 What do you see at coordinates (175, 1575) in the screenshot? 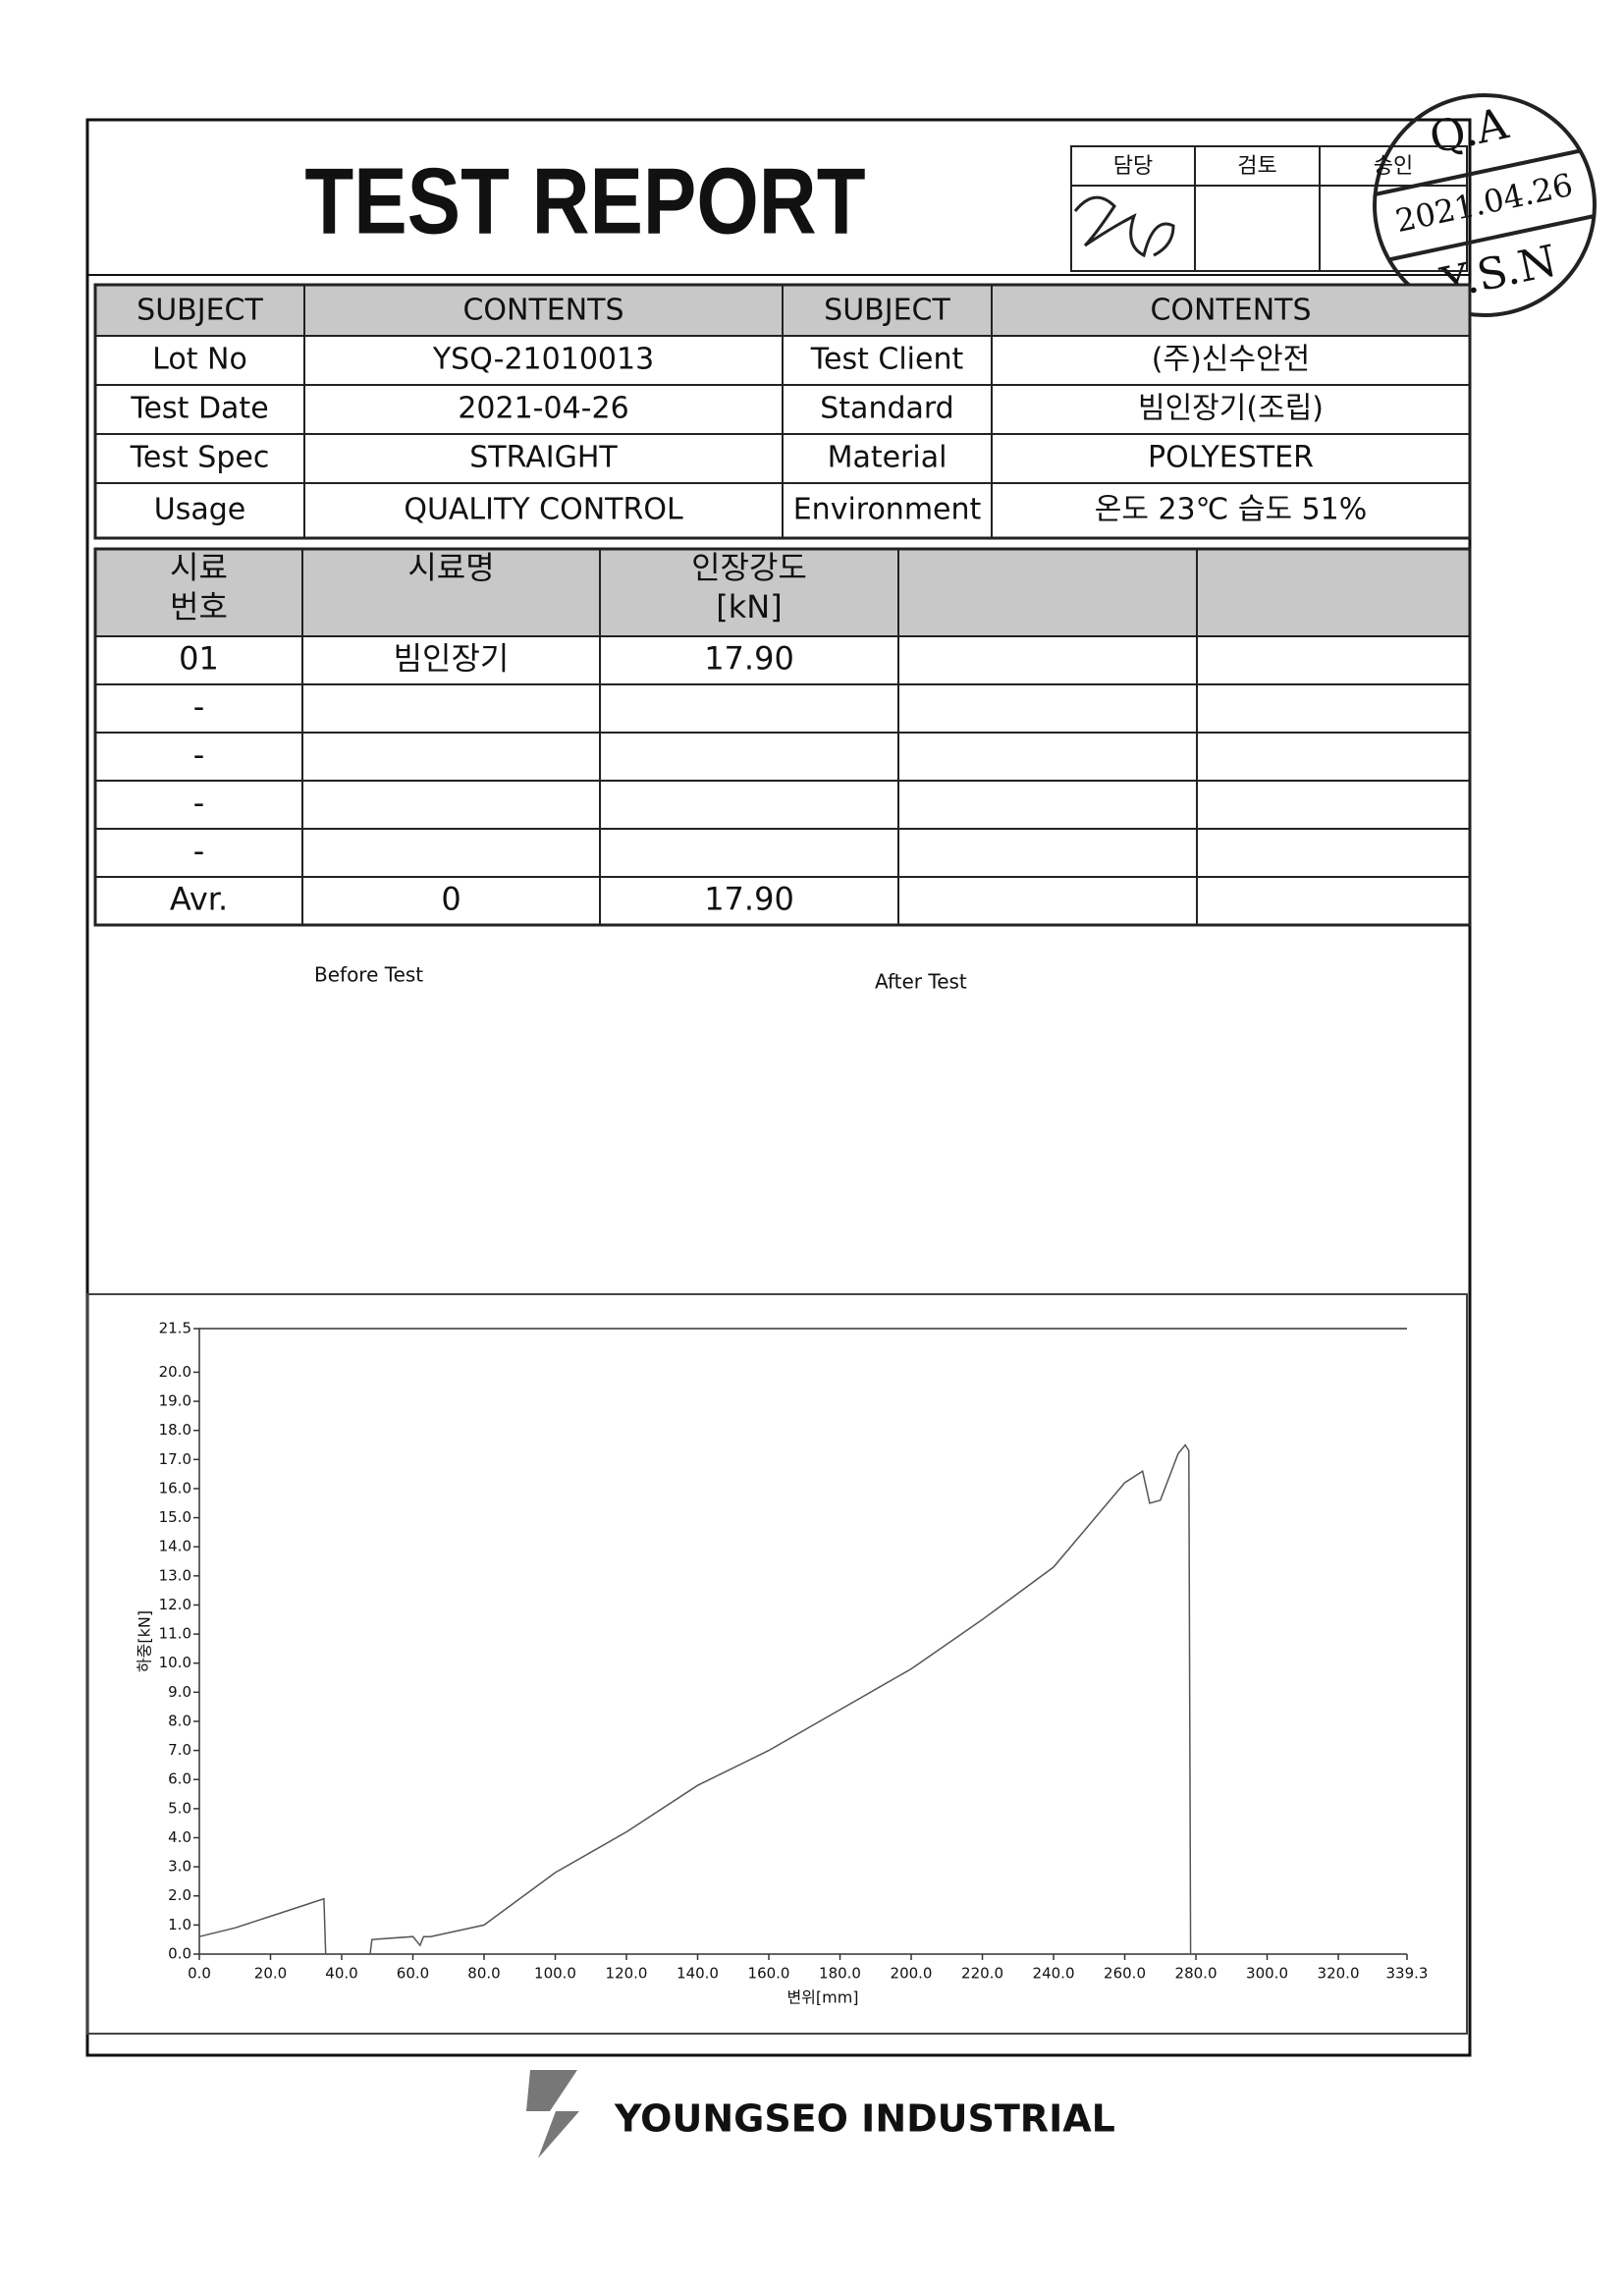
I see `y-tick-label: 13.0` at bounding box center [175, 1575].